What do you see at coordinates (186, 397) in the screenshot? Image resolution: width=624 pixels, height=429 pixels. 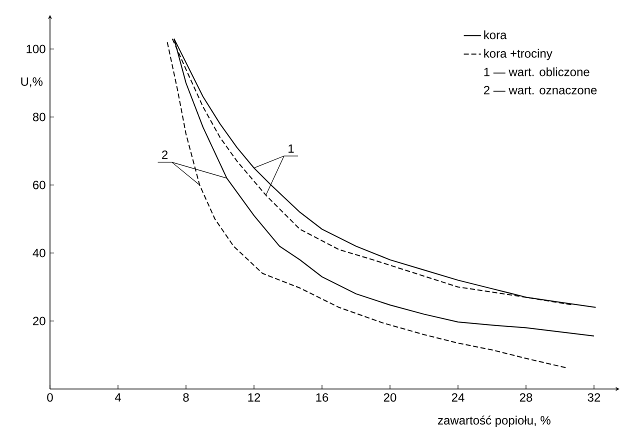 I see `x-tick-label: 8` at bounding box center [186, 397].